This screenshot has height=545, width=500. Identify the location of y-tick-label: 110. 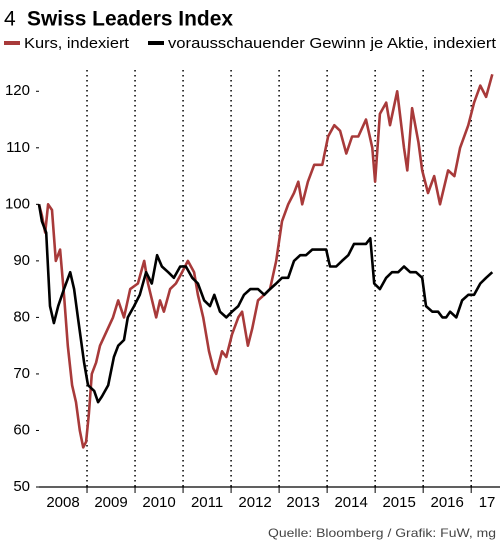
(18, 147).